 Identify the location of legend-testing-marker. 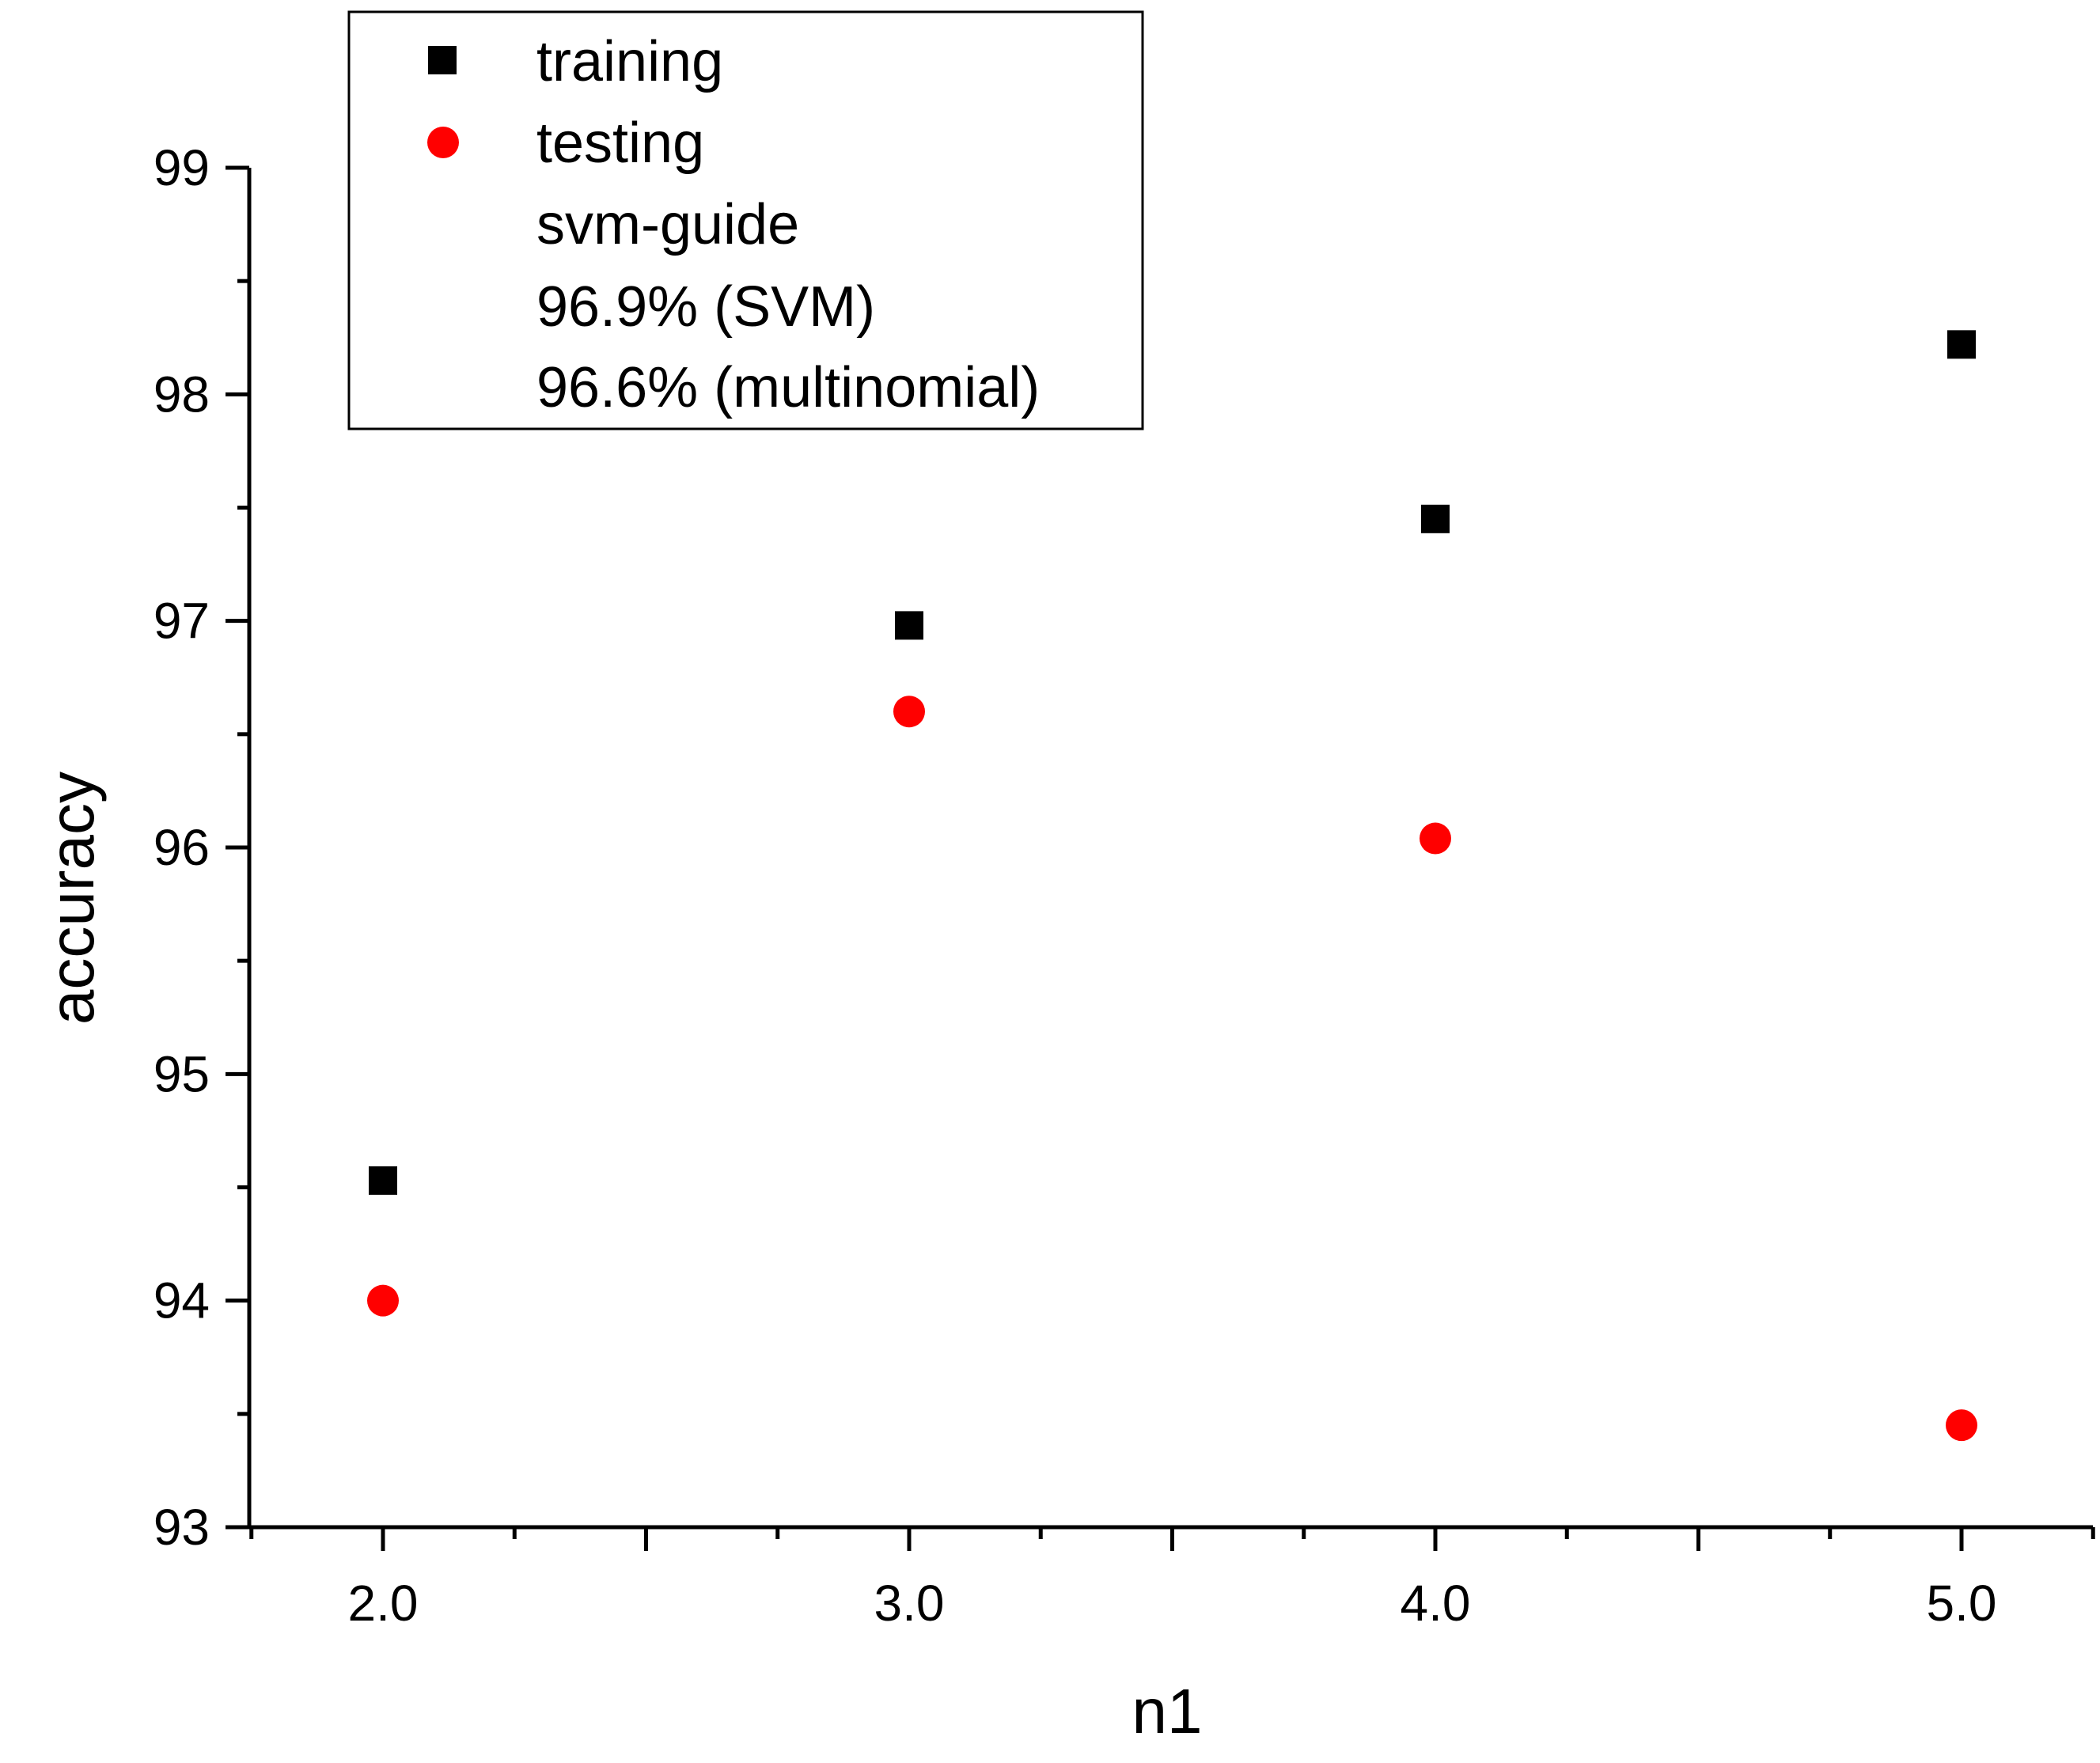
(443, 142).